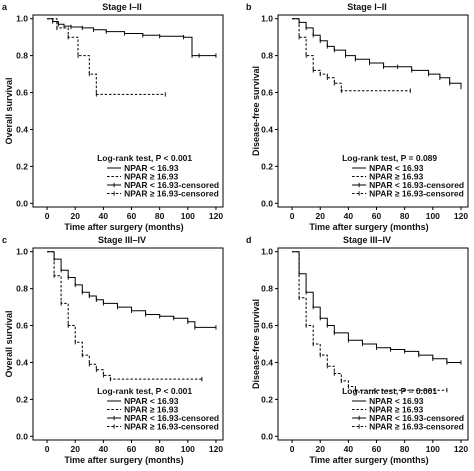 Image resolution: width=474 pixels, height=471 pixels. Describe the element at coordinates (249, 7) in the screenshot. I see `panel-letter: b` at that location.